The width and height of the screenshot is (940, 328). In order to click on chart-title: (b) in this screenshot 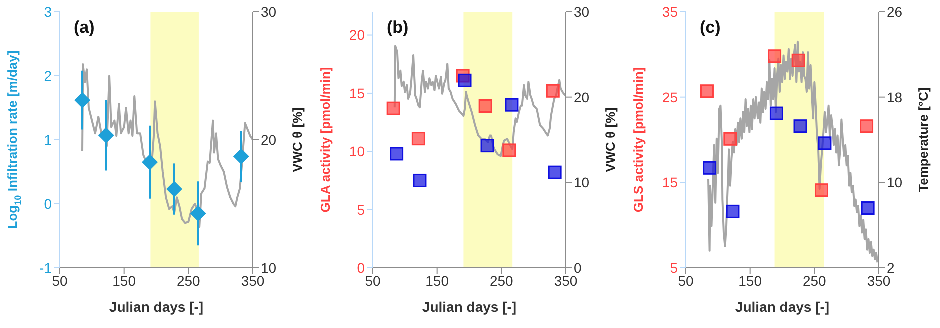, I will do `click(398, 28)`.